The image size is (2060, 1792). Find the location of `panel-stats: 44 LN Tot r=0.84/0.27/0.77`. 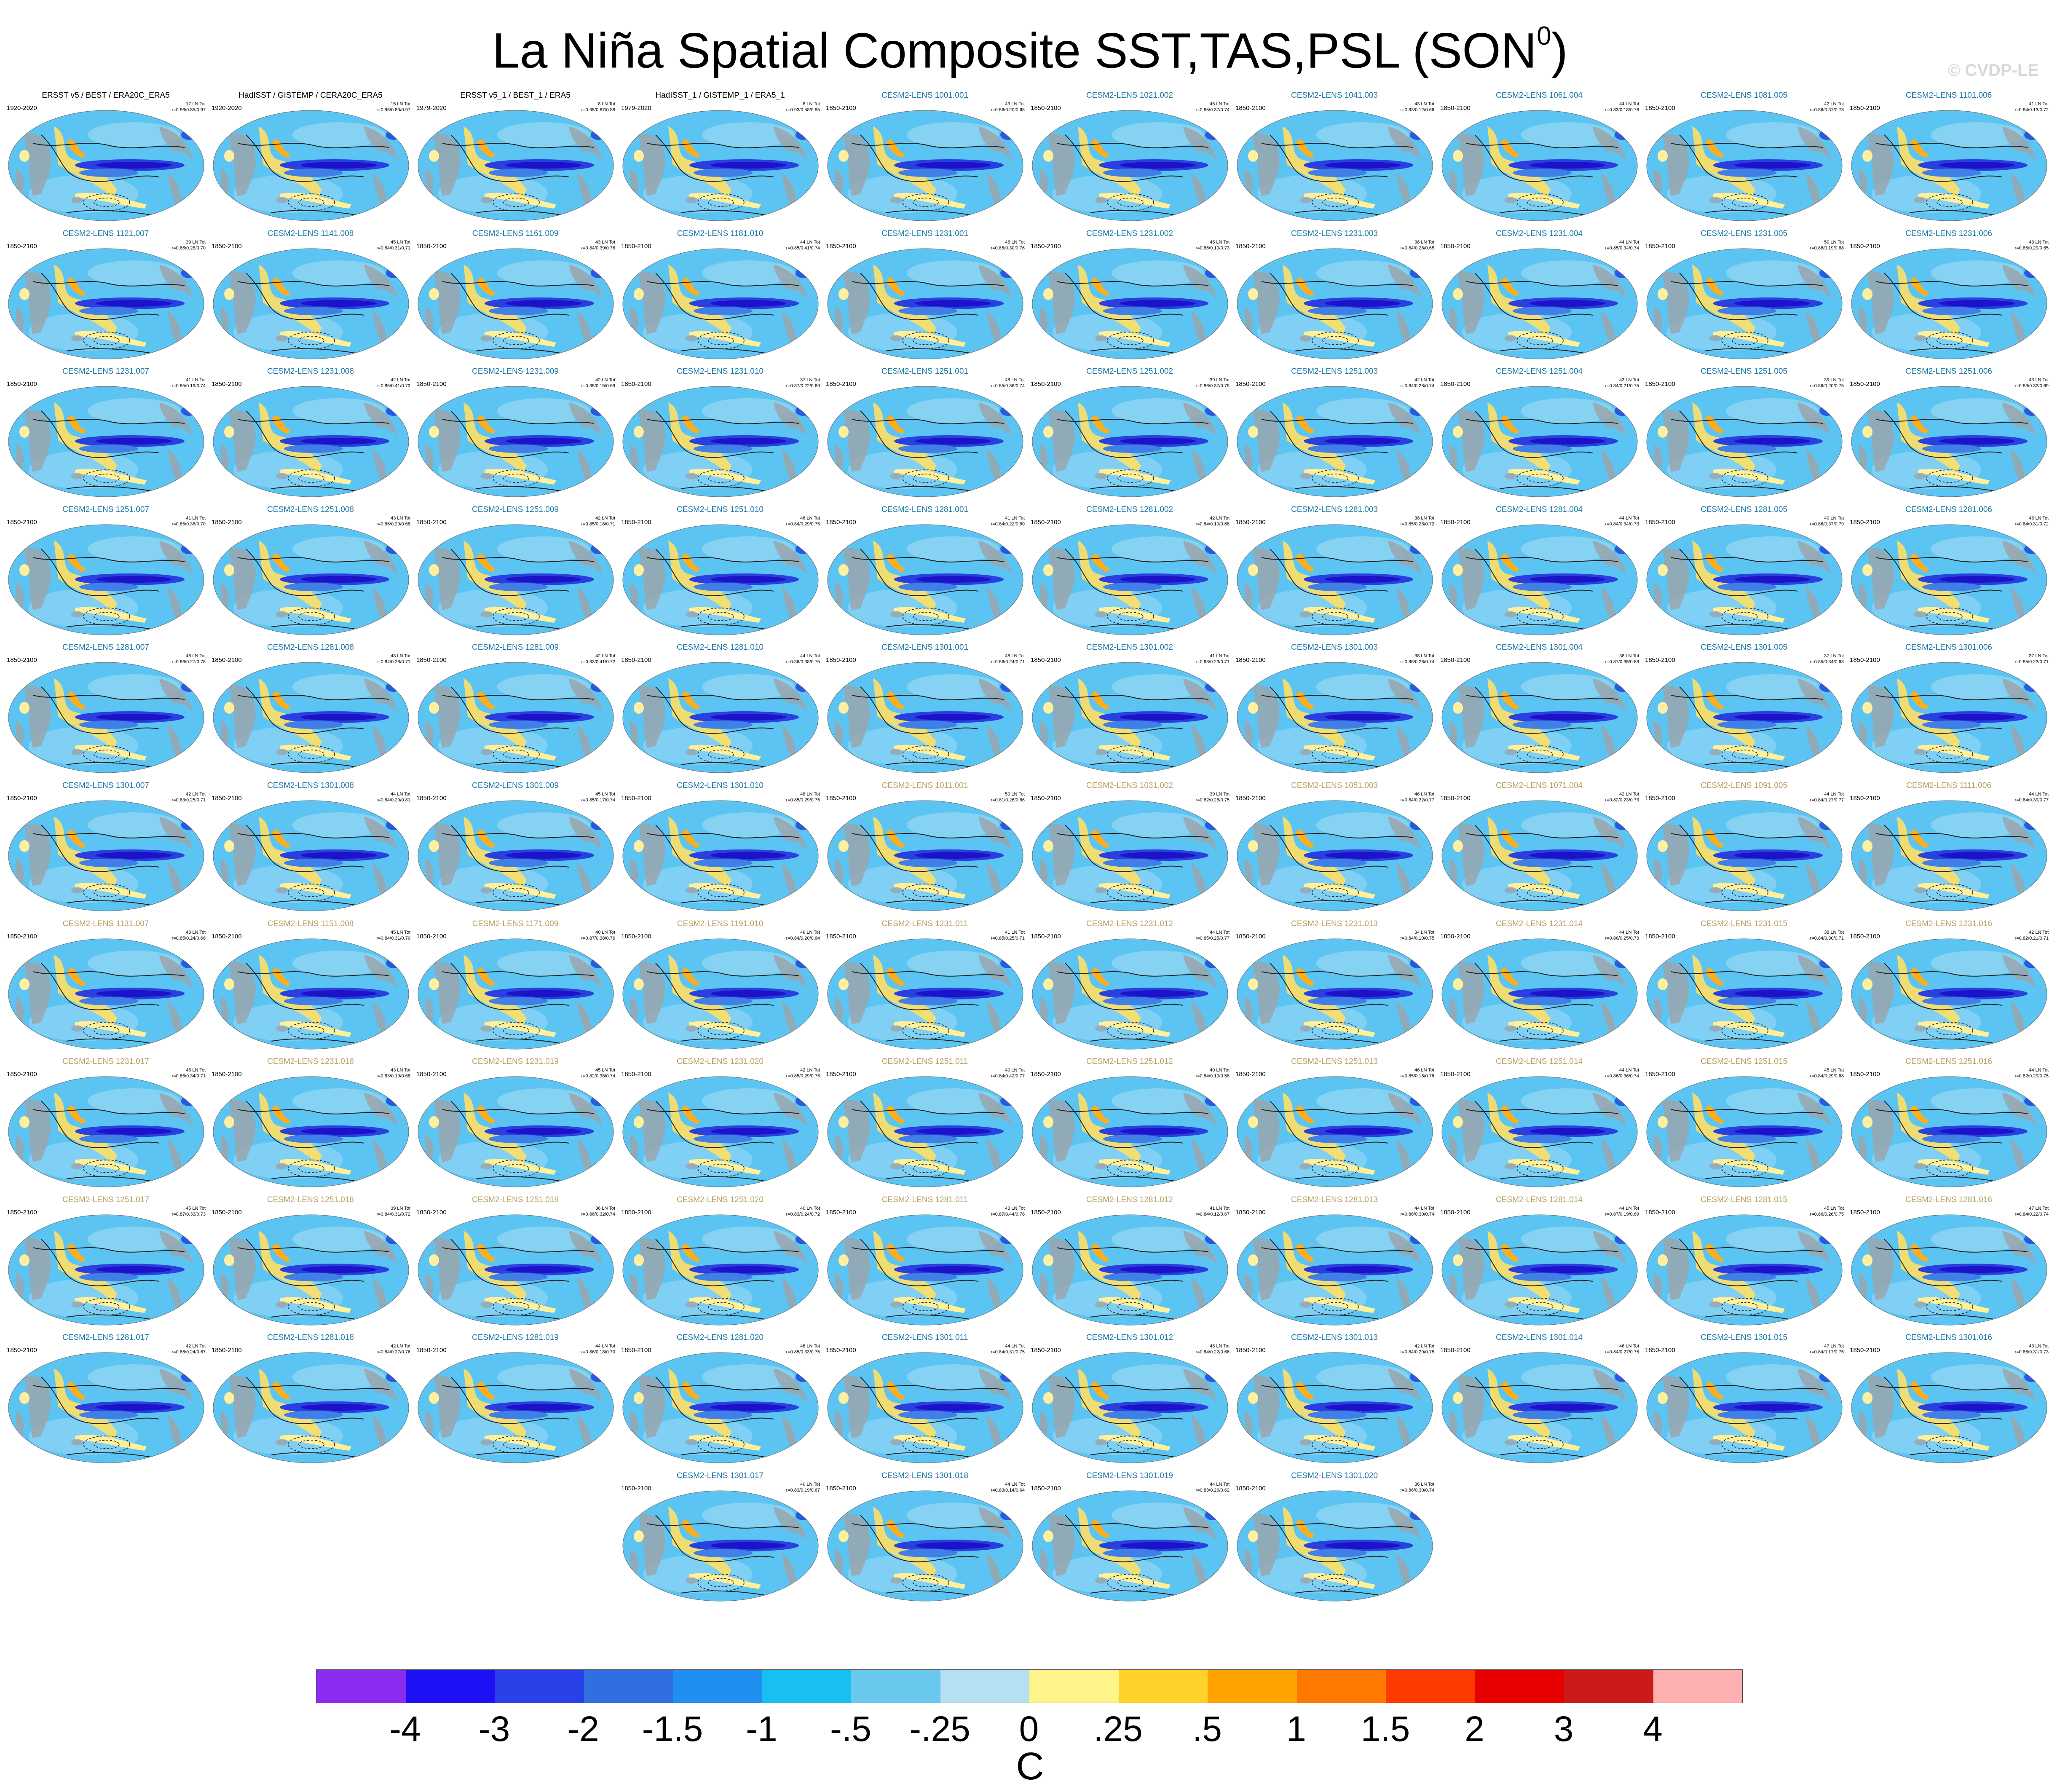

panel-stats: 44 LN Tot r=0.84/0.27/0.77 is located at coordinates (1827, 797).